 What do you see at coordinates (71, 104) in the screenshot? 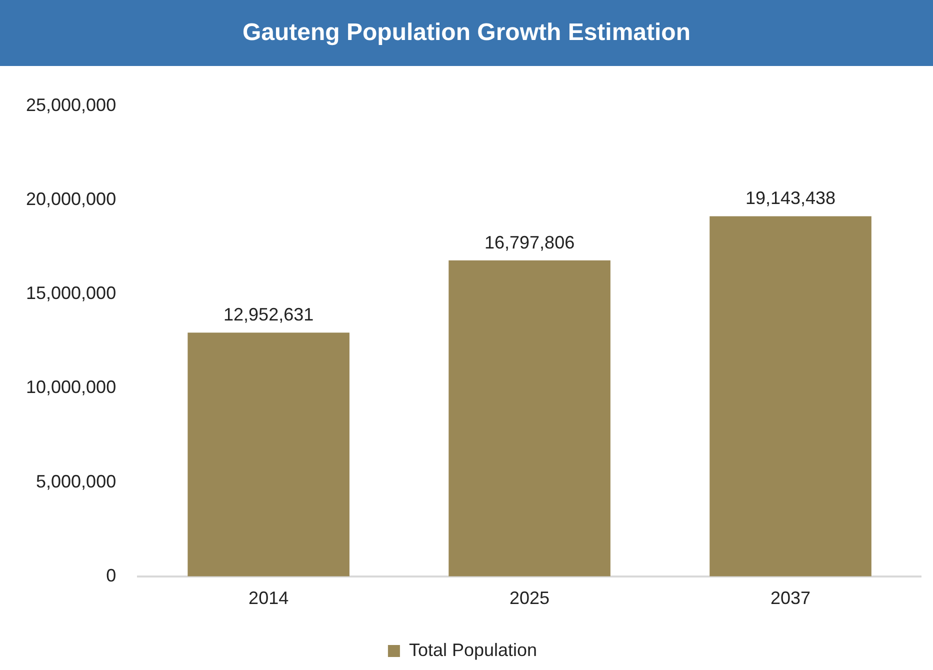
I see `y-tick-label: 25,000,000` at bounding box center [71, 104].